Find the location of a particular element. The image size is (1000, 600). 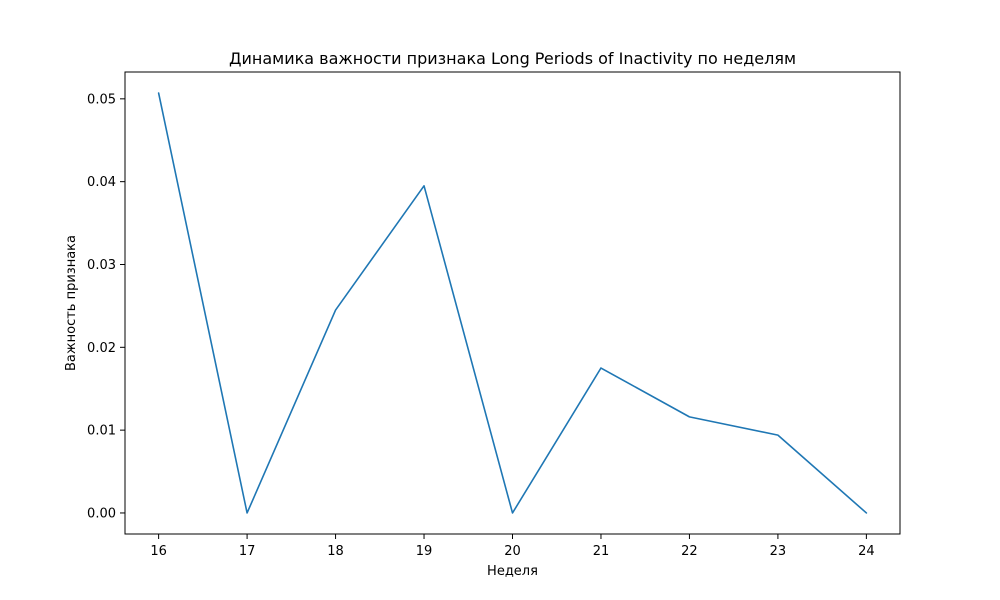

y-axis: 0.00 0.01 0.02 0.03 0.04 0.05 is located at coordinates (106, 306).